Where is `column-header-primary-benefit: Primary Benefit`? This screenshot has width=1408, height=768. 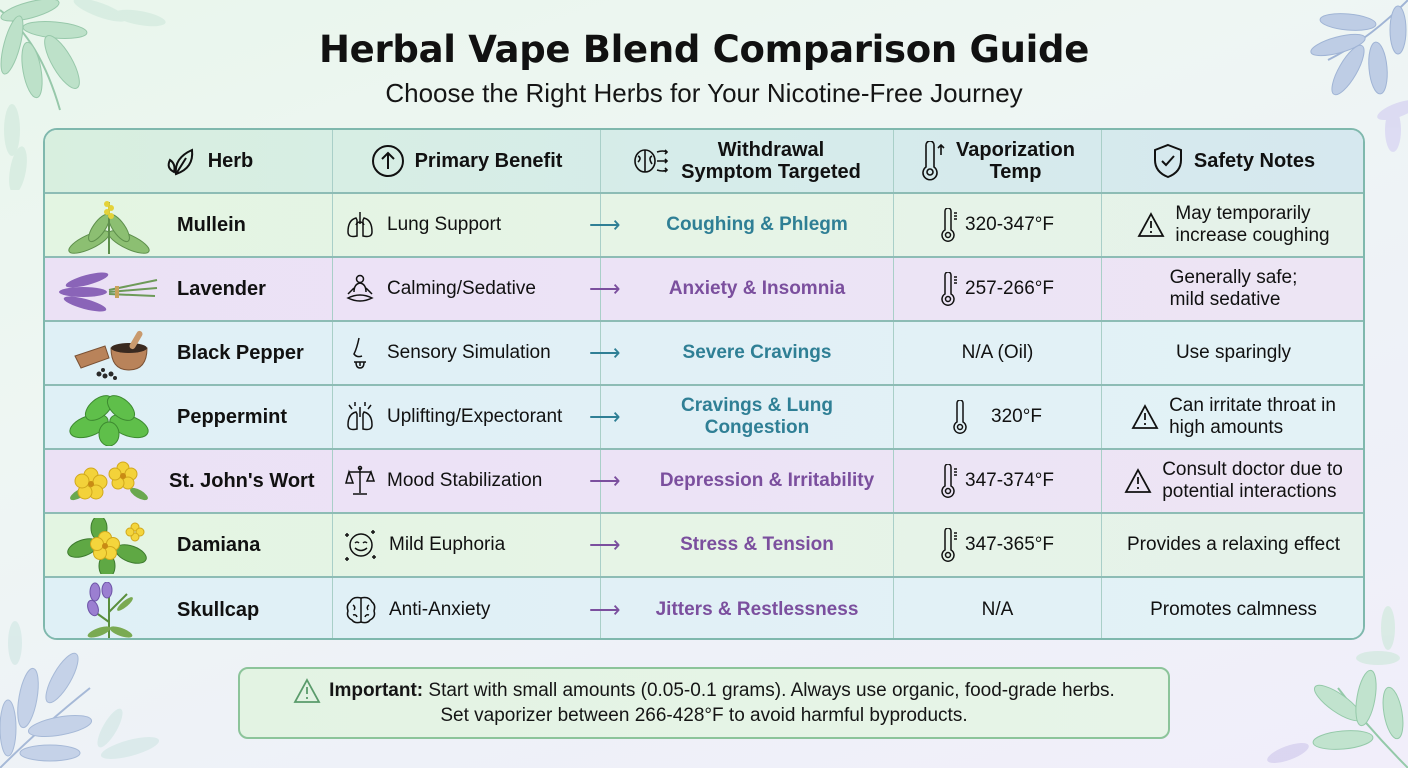
column-header-primary-benefit: Primary Benefit is located at coordinates (467, 161).